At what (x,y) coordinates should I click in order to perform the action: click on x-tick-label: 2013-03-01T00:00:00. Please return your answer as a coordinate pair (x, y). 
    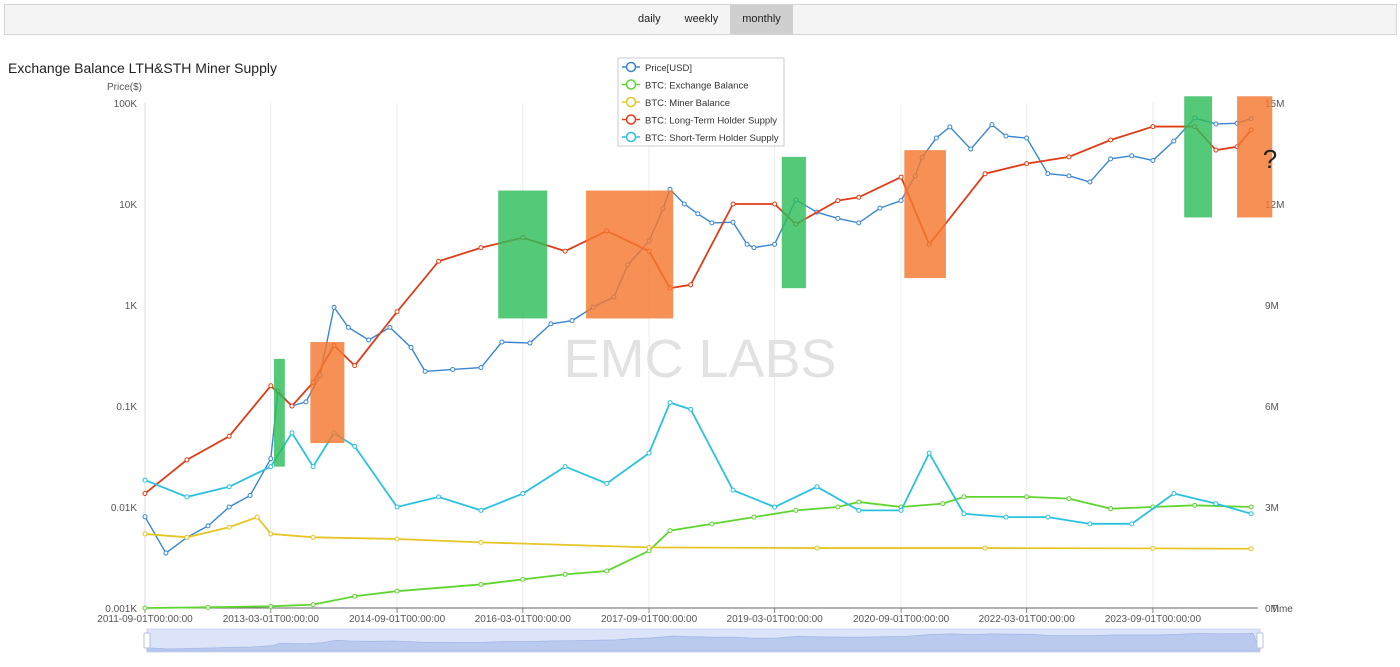
    Looking at the image, I should click on (271, 619).